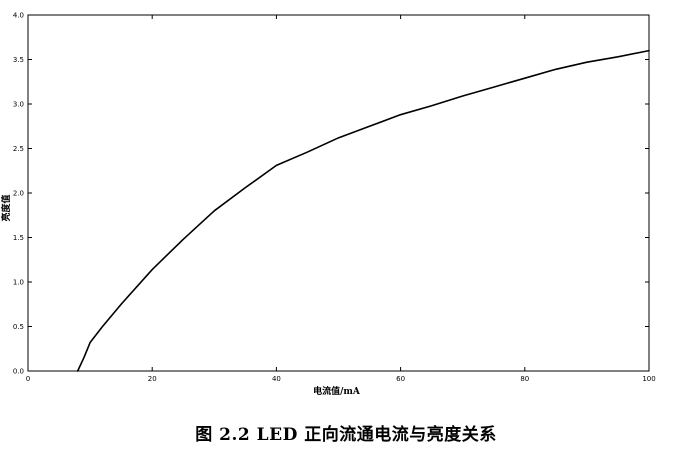  I want to click on y-tick-label: 0.5, so click(18, 327).